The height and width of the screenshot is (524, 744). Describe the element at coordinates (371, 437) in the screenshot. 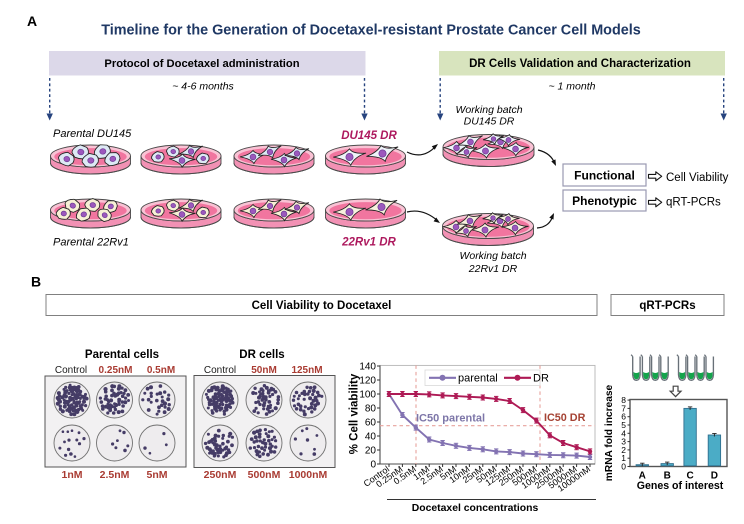

I see `svg-text: 40` at that location.